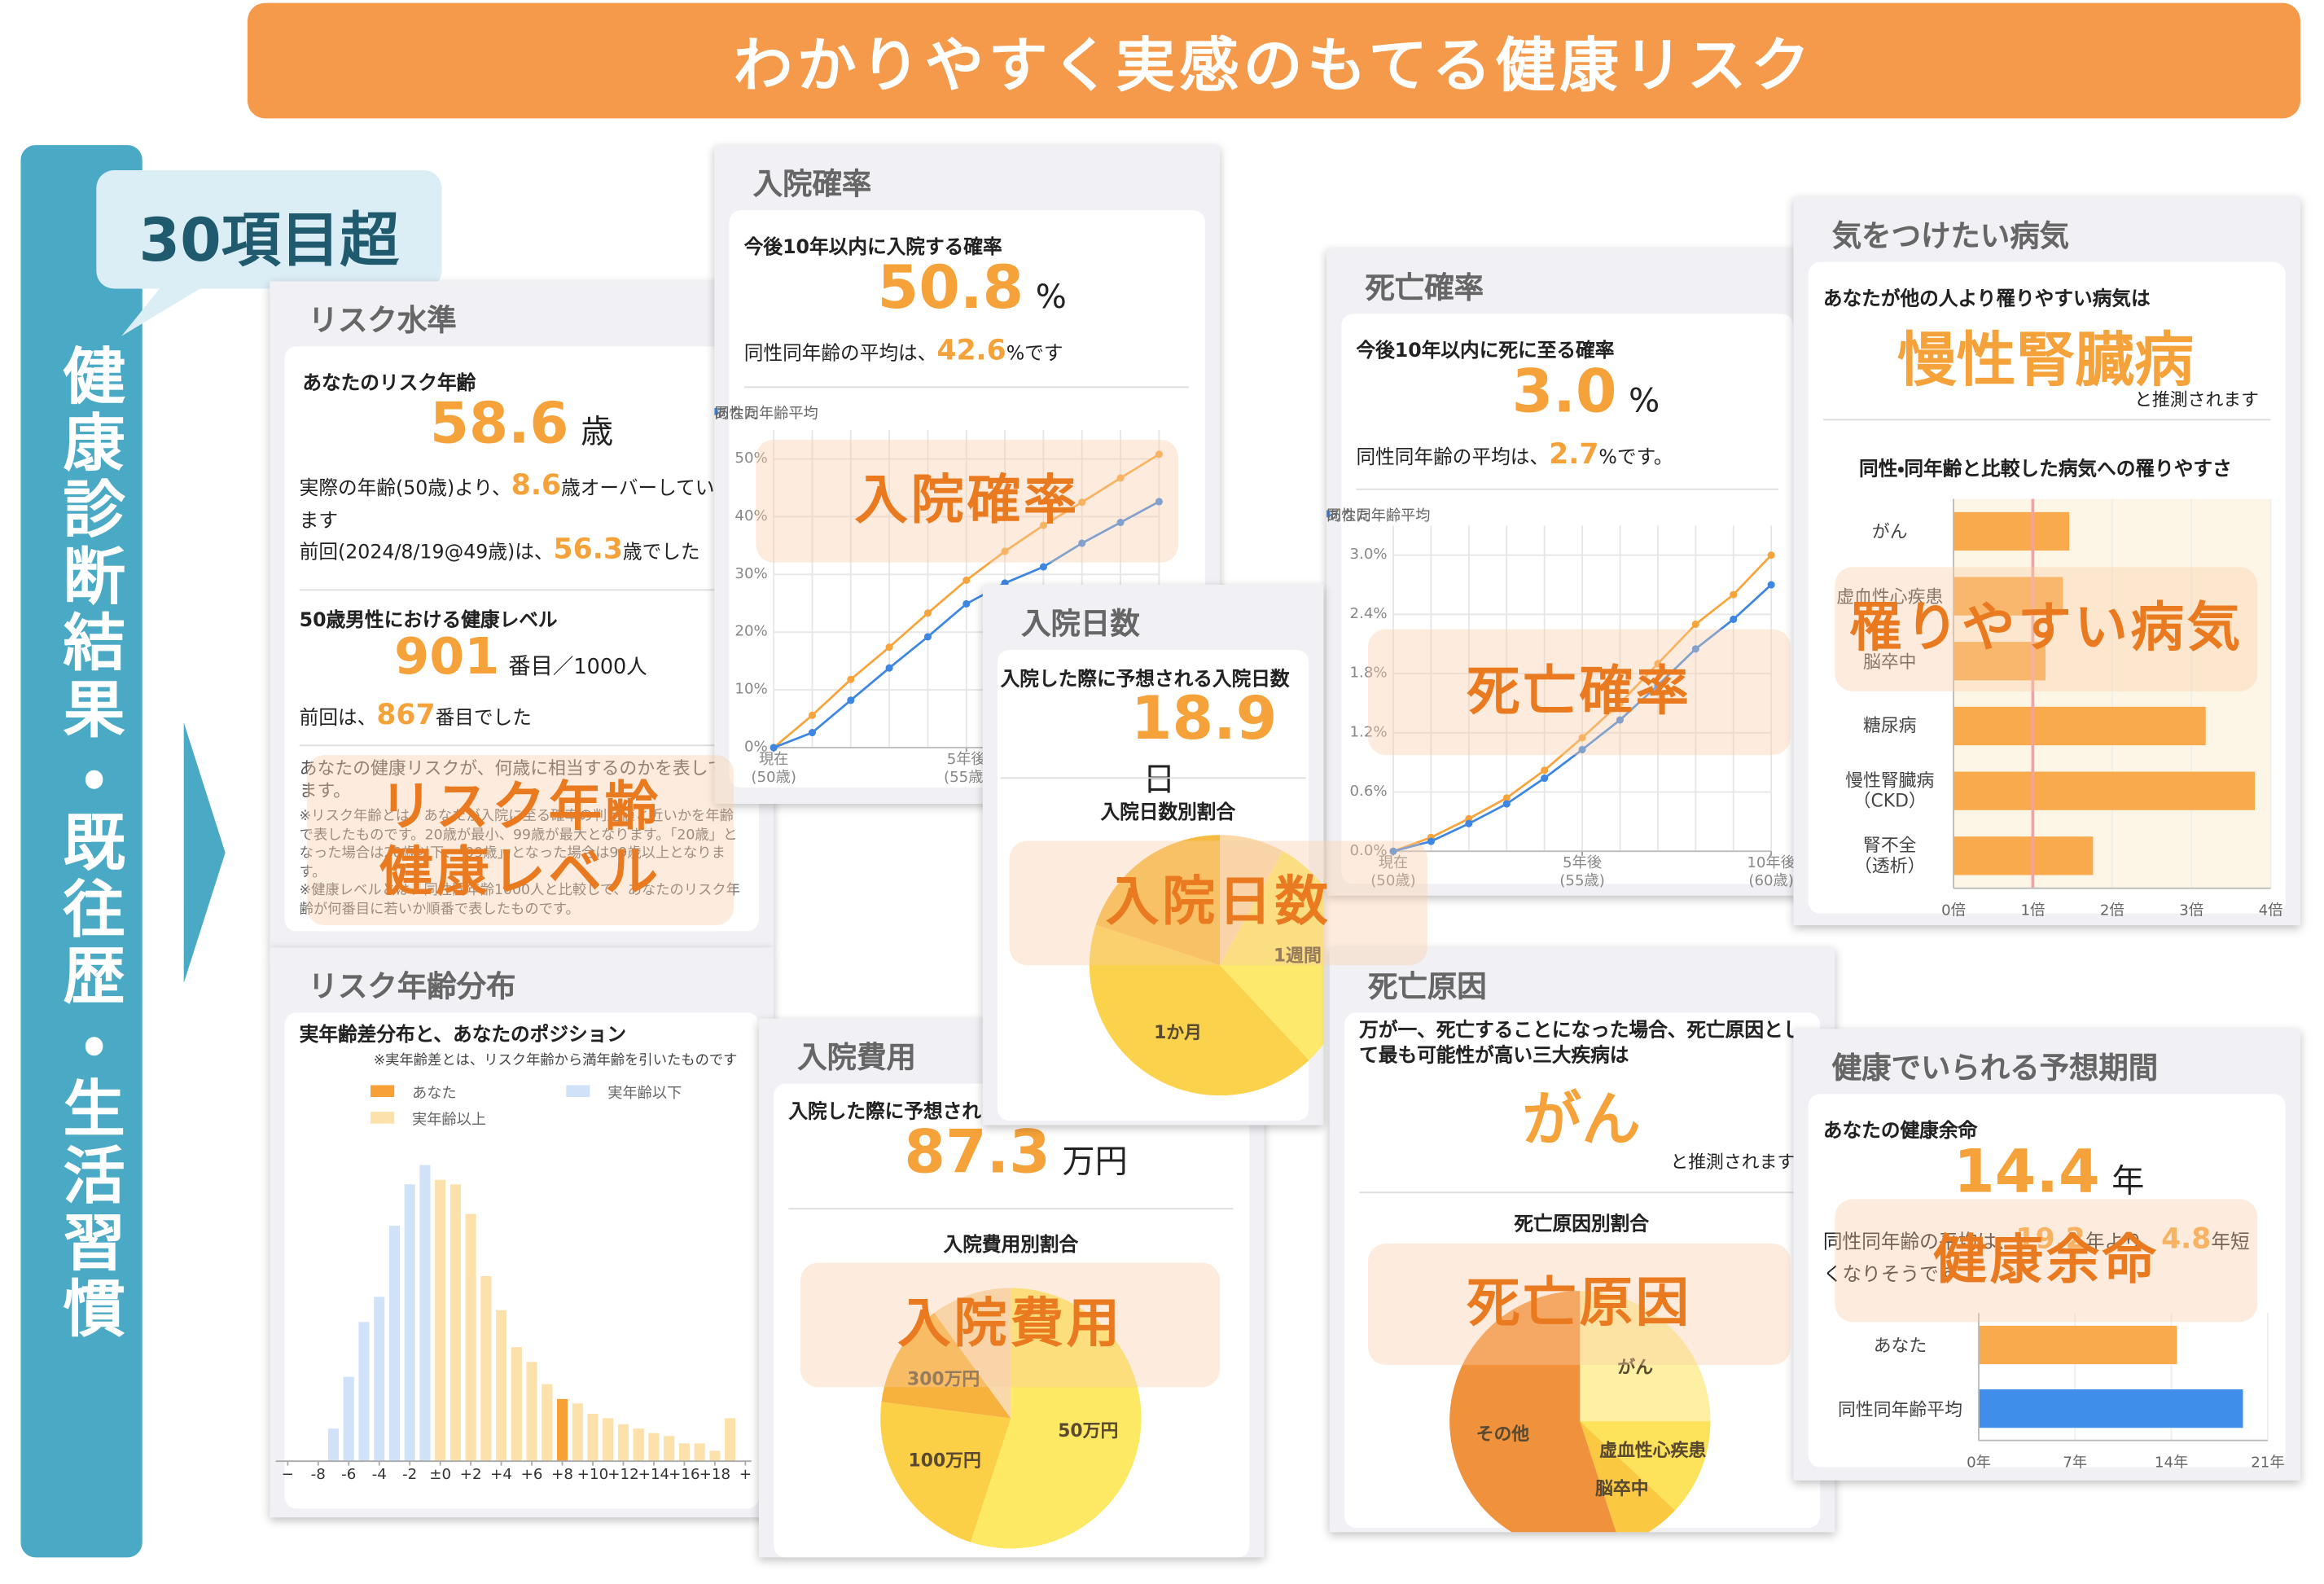  Describe the element at coordinates (338, 719) in the screenshot. I see `text-run: 前回は、` at that location.